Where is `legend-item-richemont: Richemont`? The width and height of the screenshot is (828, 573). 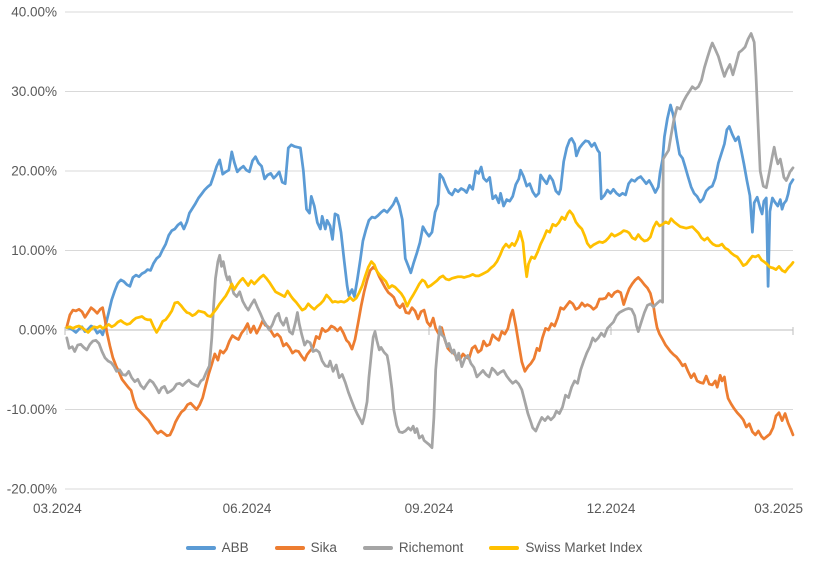 legend-item-richemont: Richemont is located at coordinates (413, 547).